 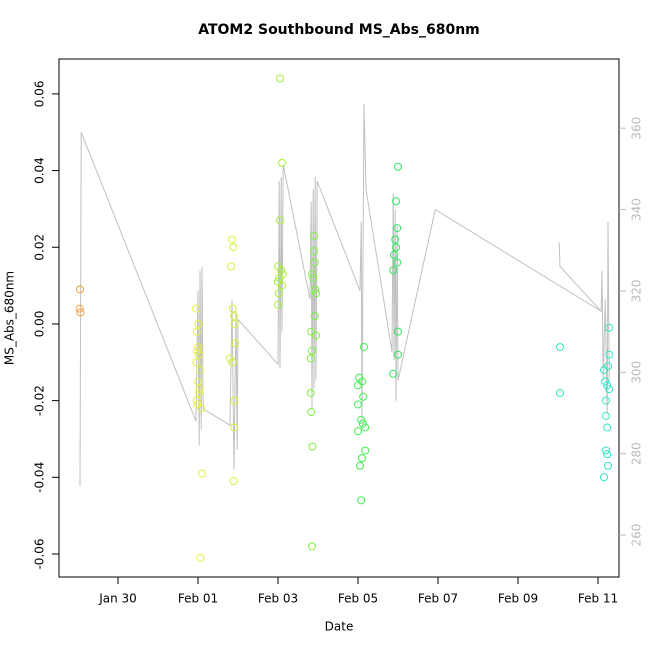 What do you see at coordinates (339, 627) in the screenshot?
I see `x-axis-label: Date` at bounding box center [339, 627].